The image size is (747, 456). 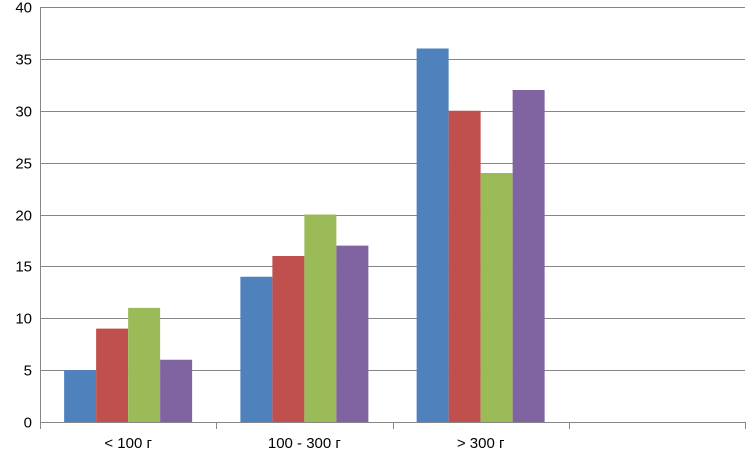 I want to click on y-tick-label: 20, so click(x=23, y=216).